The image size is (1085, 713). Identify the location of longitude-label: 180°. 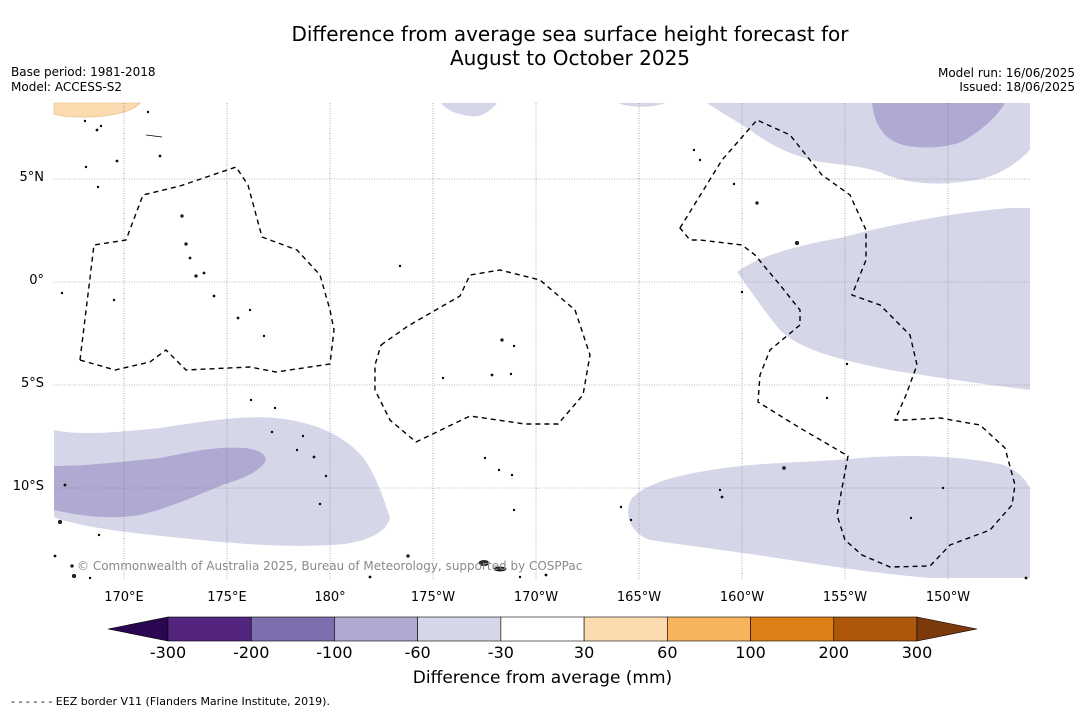
(330, 597).